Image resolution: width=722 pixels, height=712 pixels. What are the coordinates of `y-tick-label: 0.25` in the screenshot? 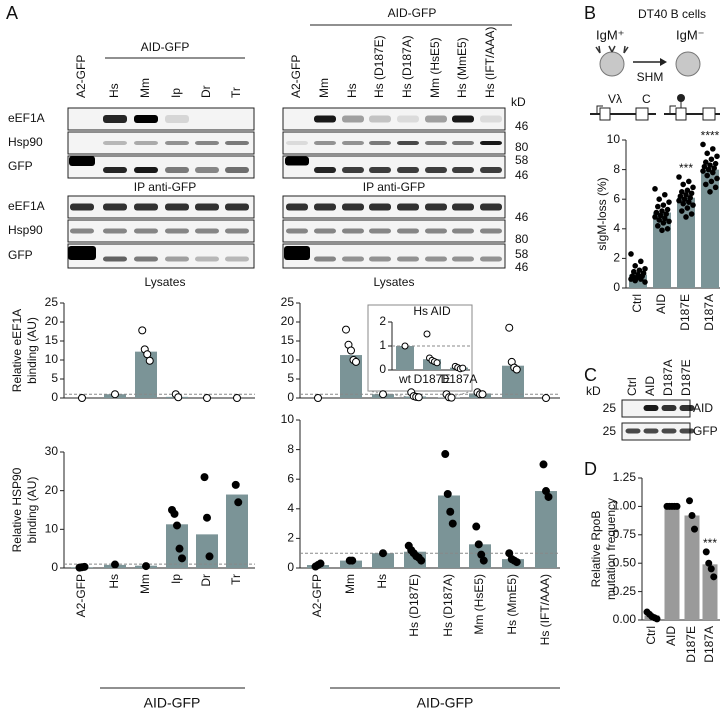 It's located at (625, 591).